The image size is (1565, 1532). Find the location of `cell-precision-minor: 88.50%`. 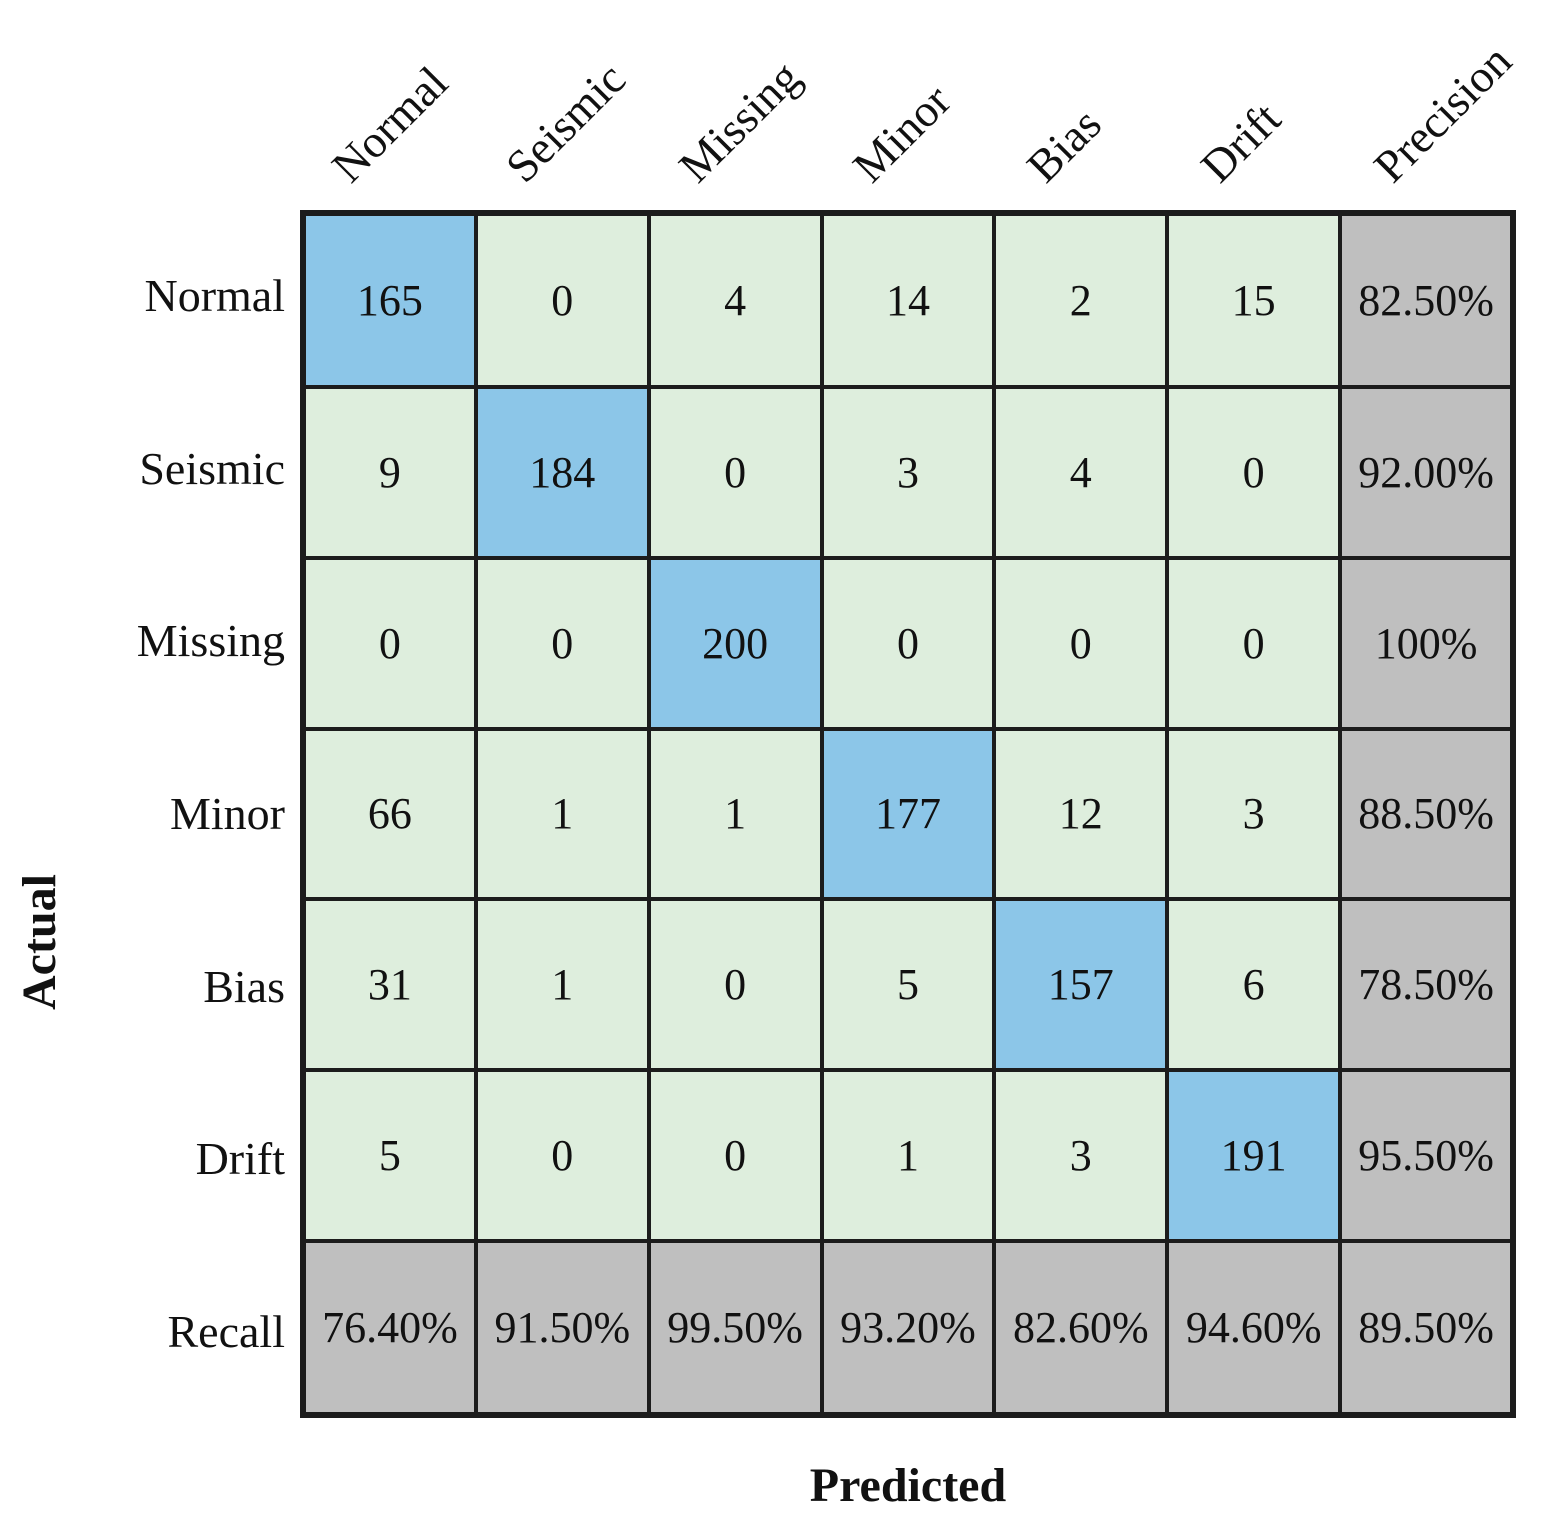

cell-precision-minor: 88.50% is located at coordinates (1426, 814).